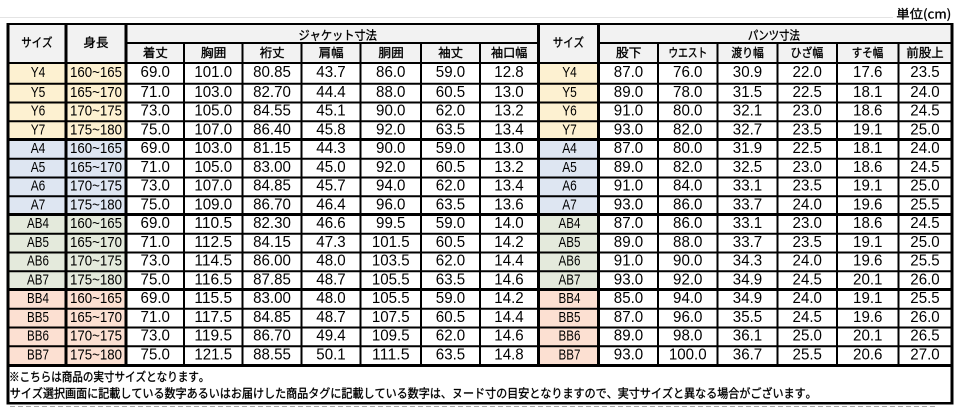  Describe the element at coordinates (38, 336) in the screenshot. I see `svg-text: BB6` at that location.